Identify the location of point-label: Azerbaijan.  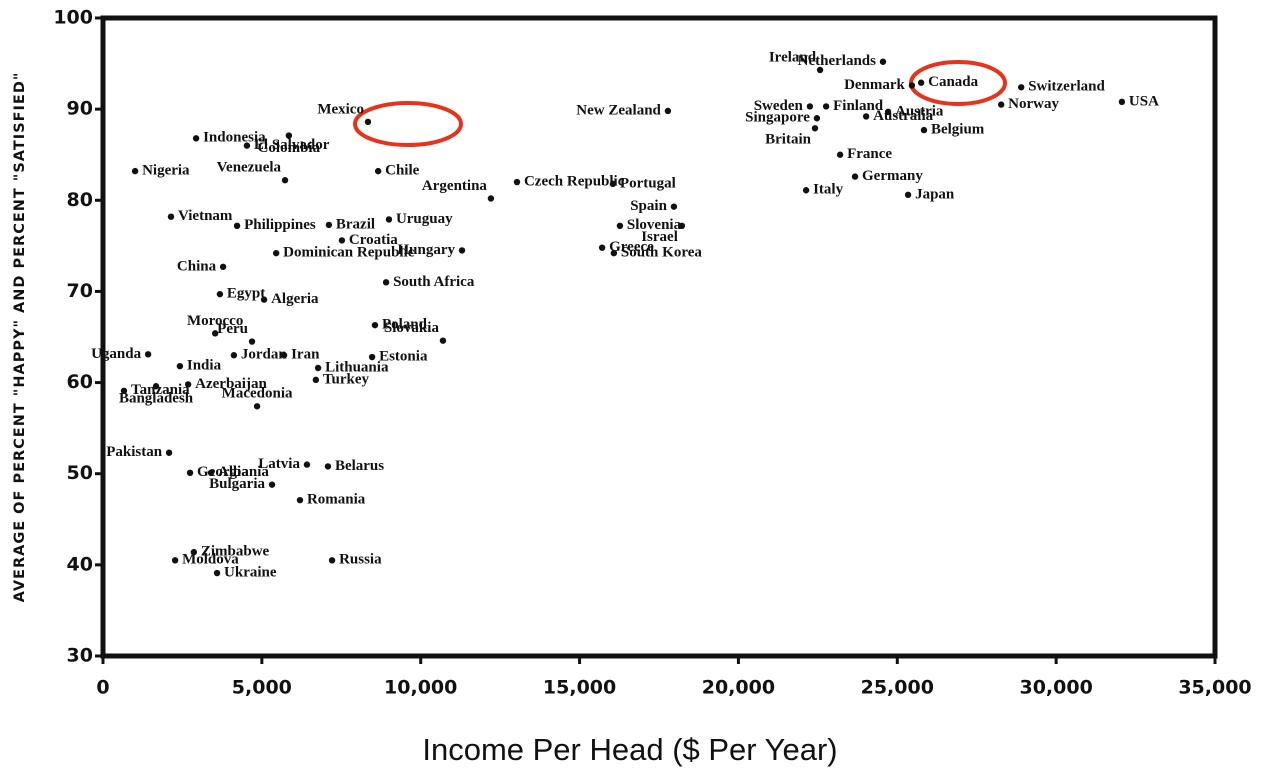
(231, 384).